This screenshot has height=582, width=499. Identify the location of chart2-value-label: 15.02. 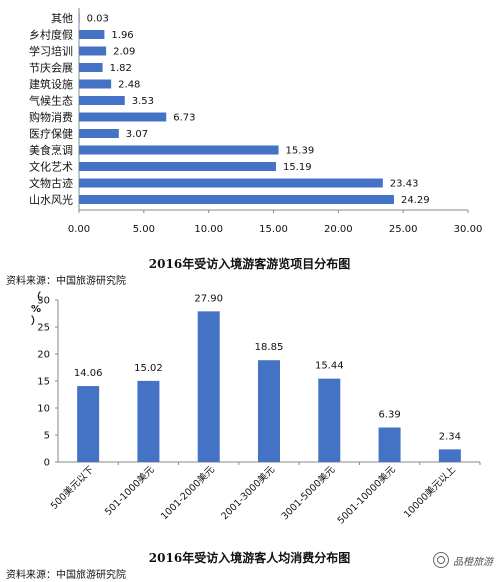
(148, 368).